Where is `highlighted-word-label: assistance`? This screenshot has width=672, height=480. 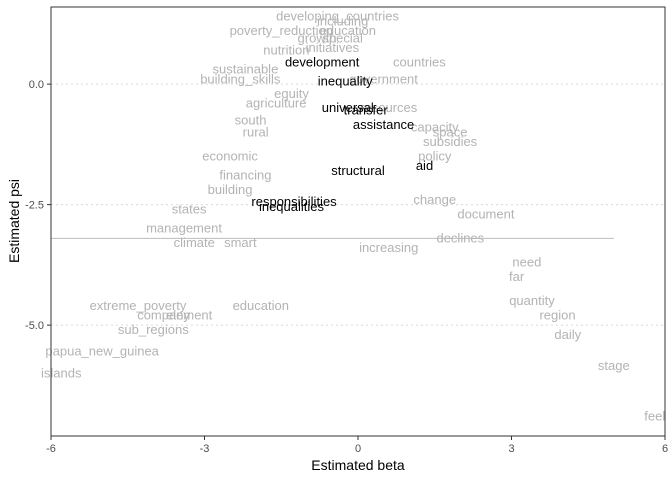
highlighted-word-label: assistance is located at coordinates (383, 124).